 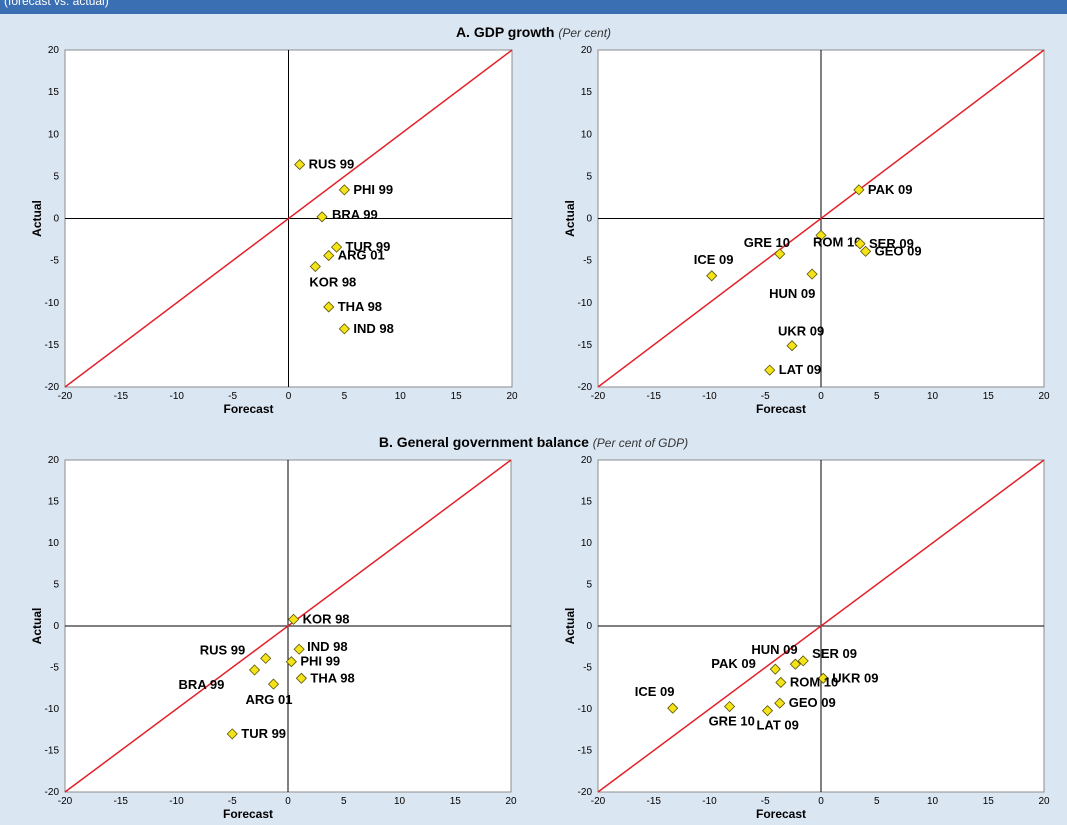 What do you see at coordinates (570, 626) in the screenshot?
I see `y-axis-title: Actual` at bounding box center [570, 626].